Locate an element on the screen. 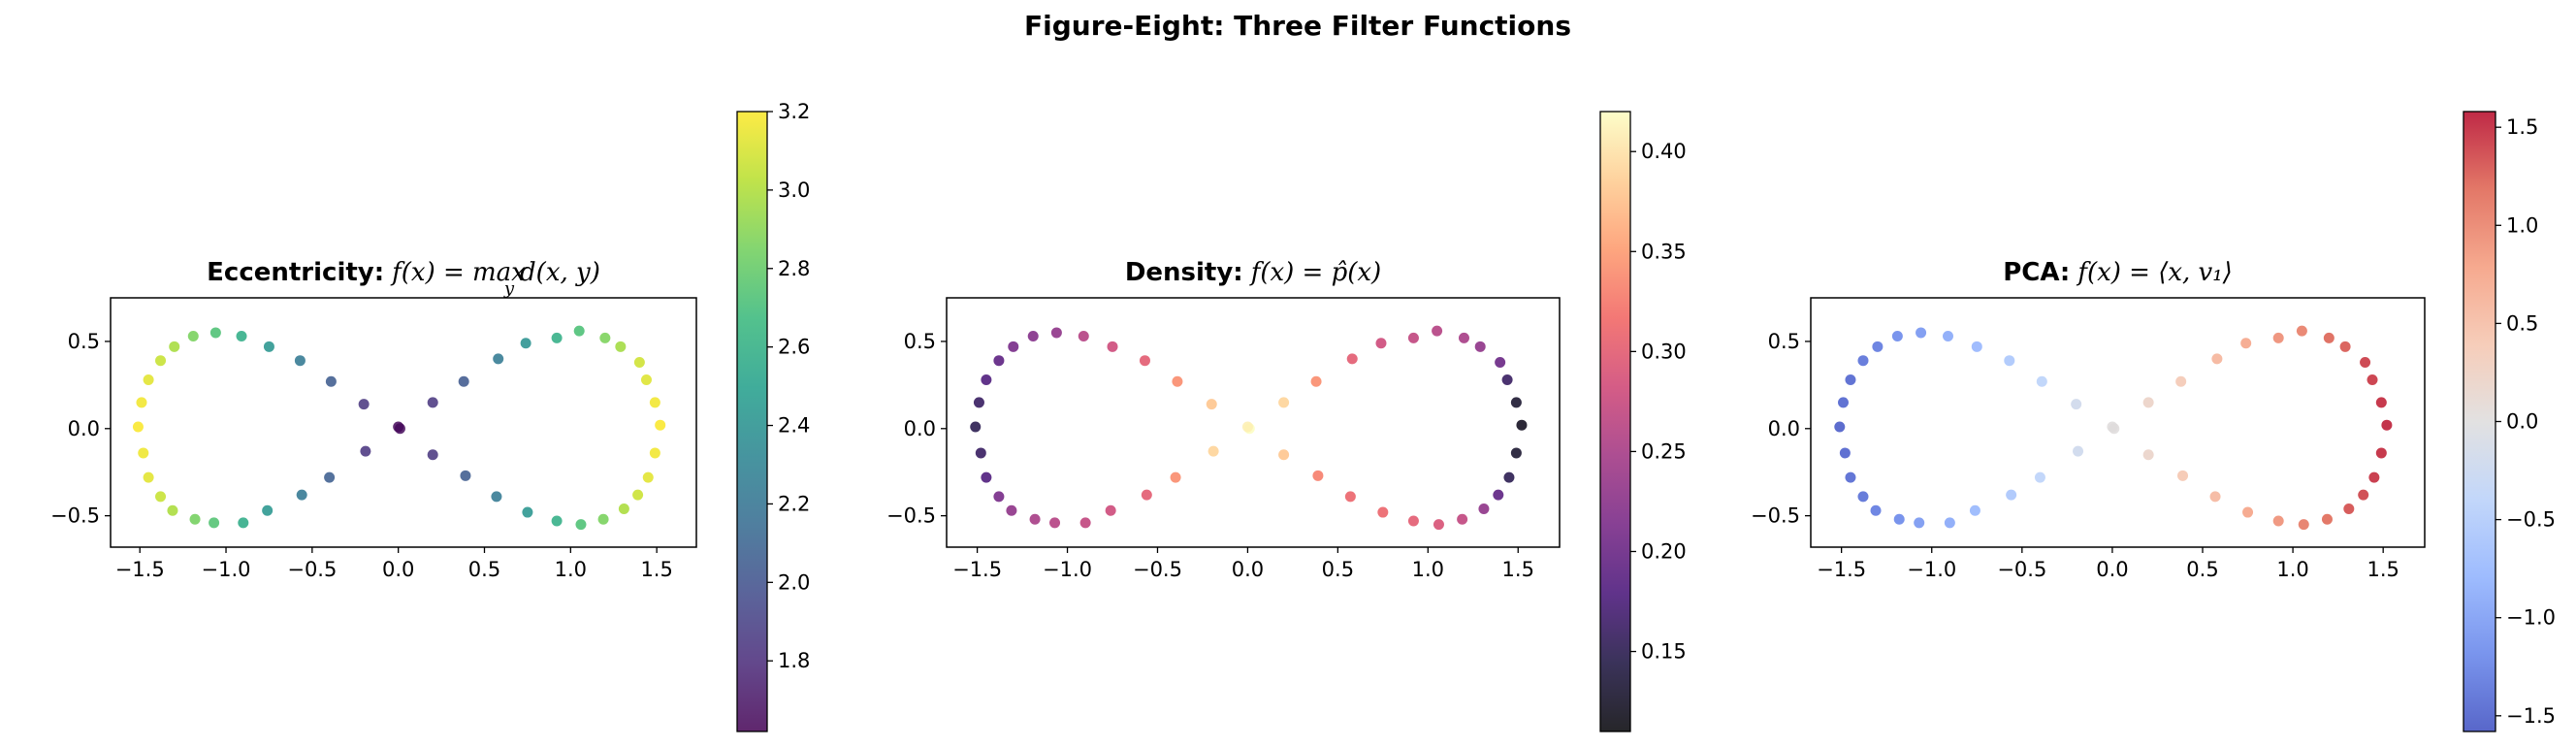 This screenshot has height=747, width=2576. colorbar-tick-label: −0.5 is located at coordinates (2531, 520).